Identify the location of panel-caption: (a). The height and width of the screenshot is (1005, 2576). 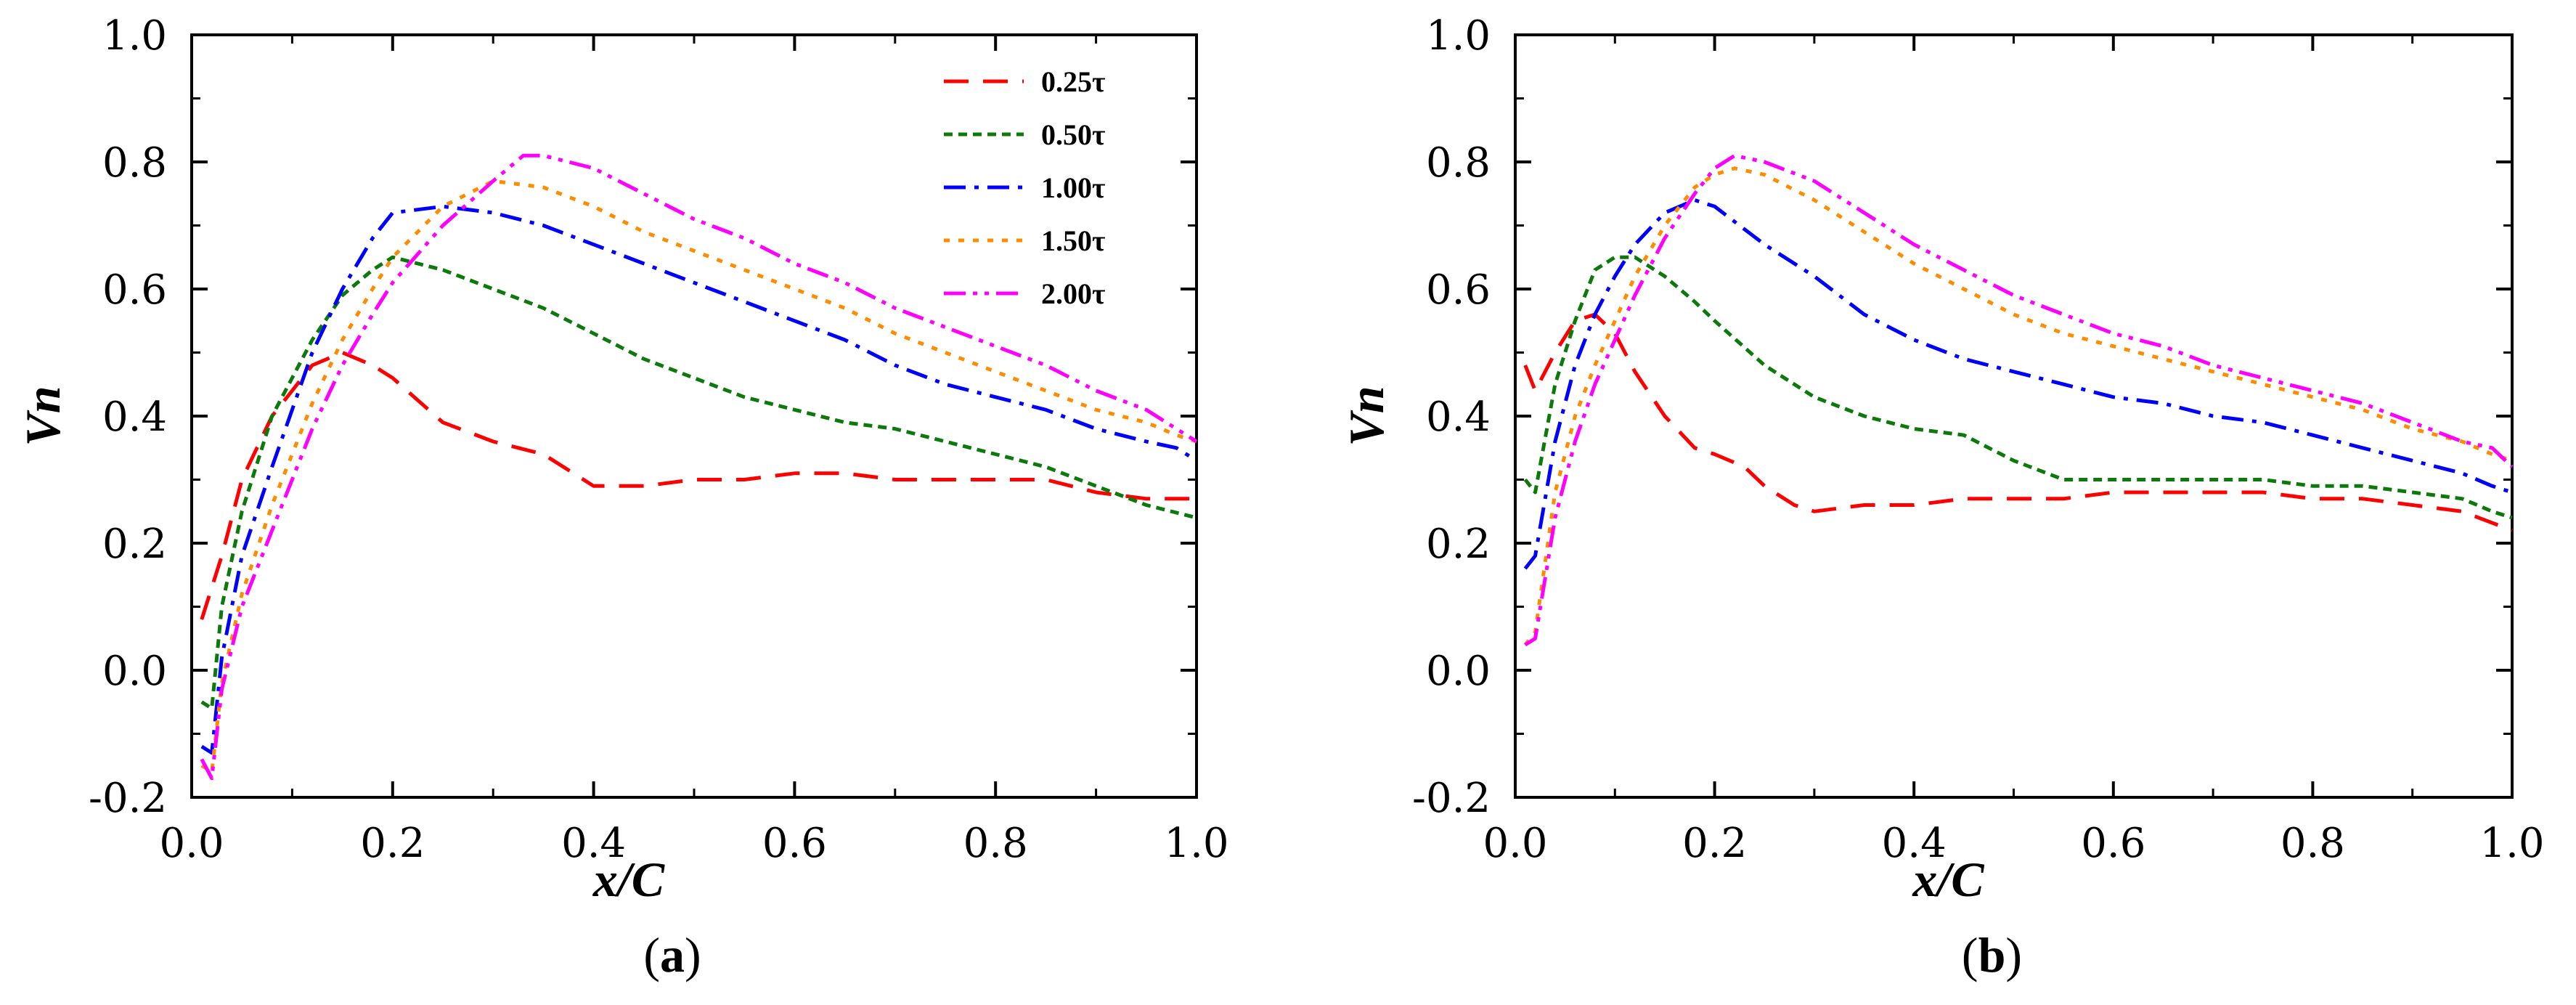
(672, 955).